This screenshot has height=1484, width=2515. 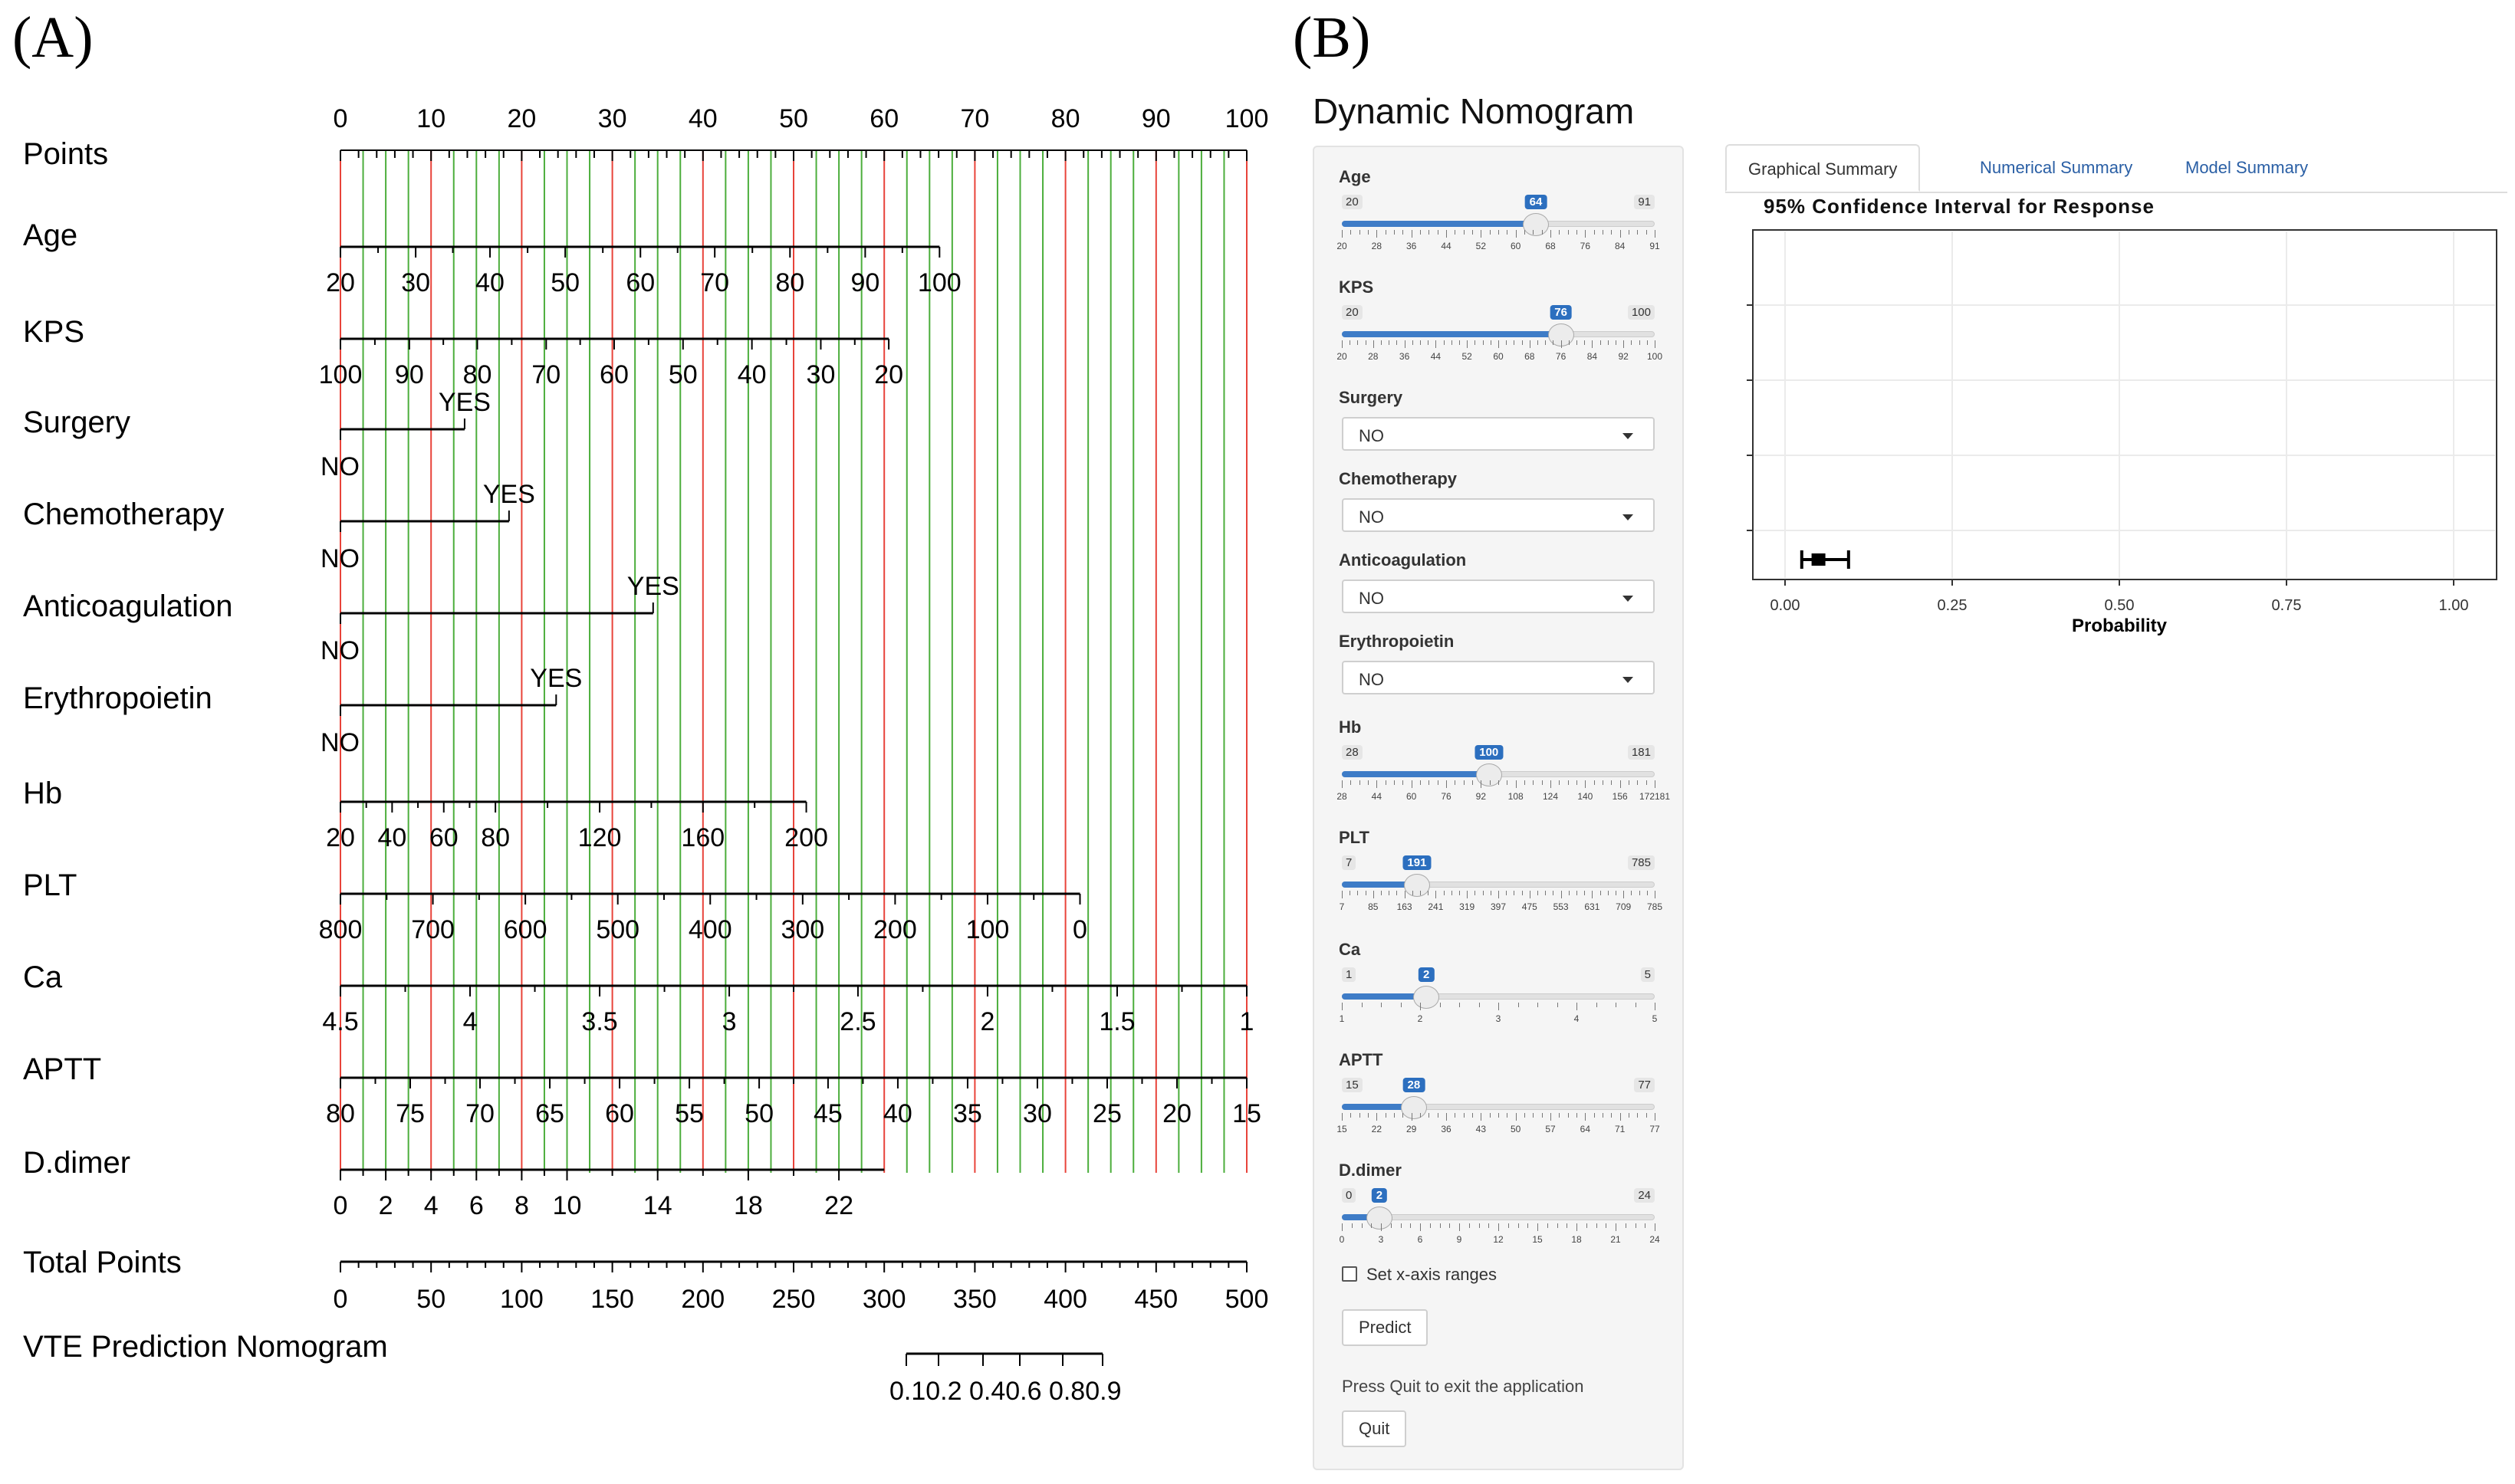 I want to click on slider-fill, so click(x=1439, y=224).